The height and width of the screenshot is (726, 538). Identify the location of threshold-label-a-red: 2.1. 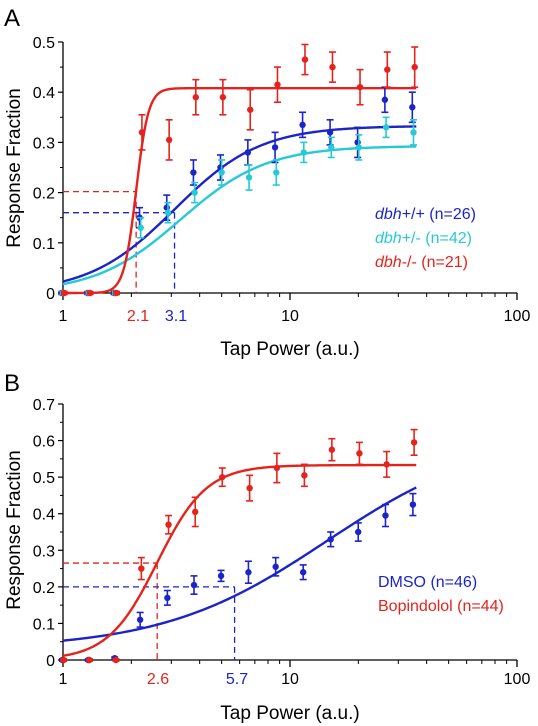
(138, 316).